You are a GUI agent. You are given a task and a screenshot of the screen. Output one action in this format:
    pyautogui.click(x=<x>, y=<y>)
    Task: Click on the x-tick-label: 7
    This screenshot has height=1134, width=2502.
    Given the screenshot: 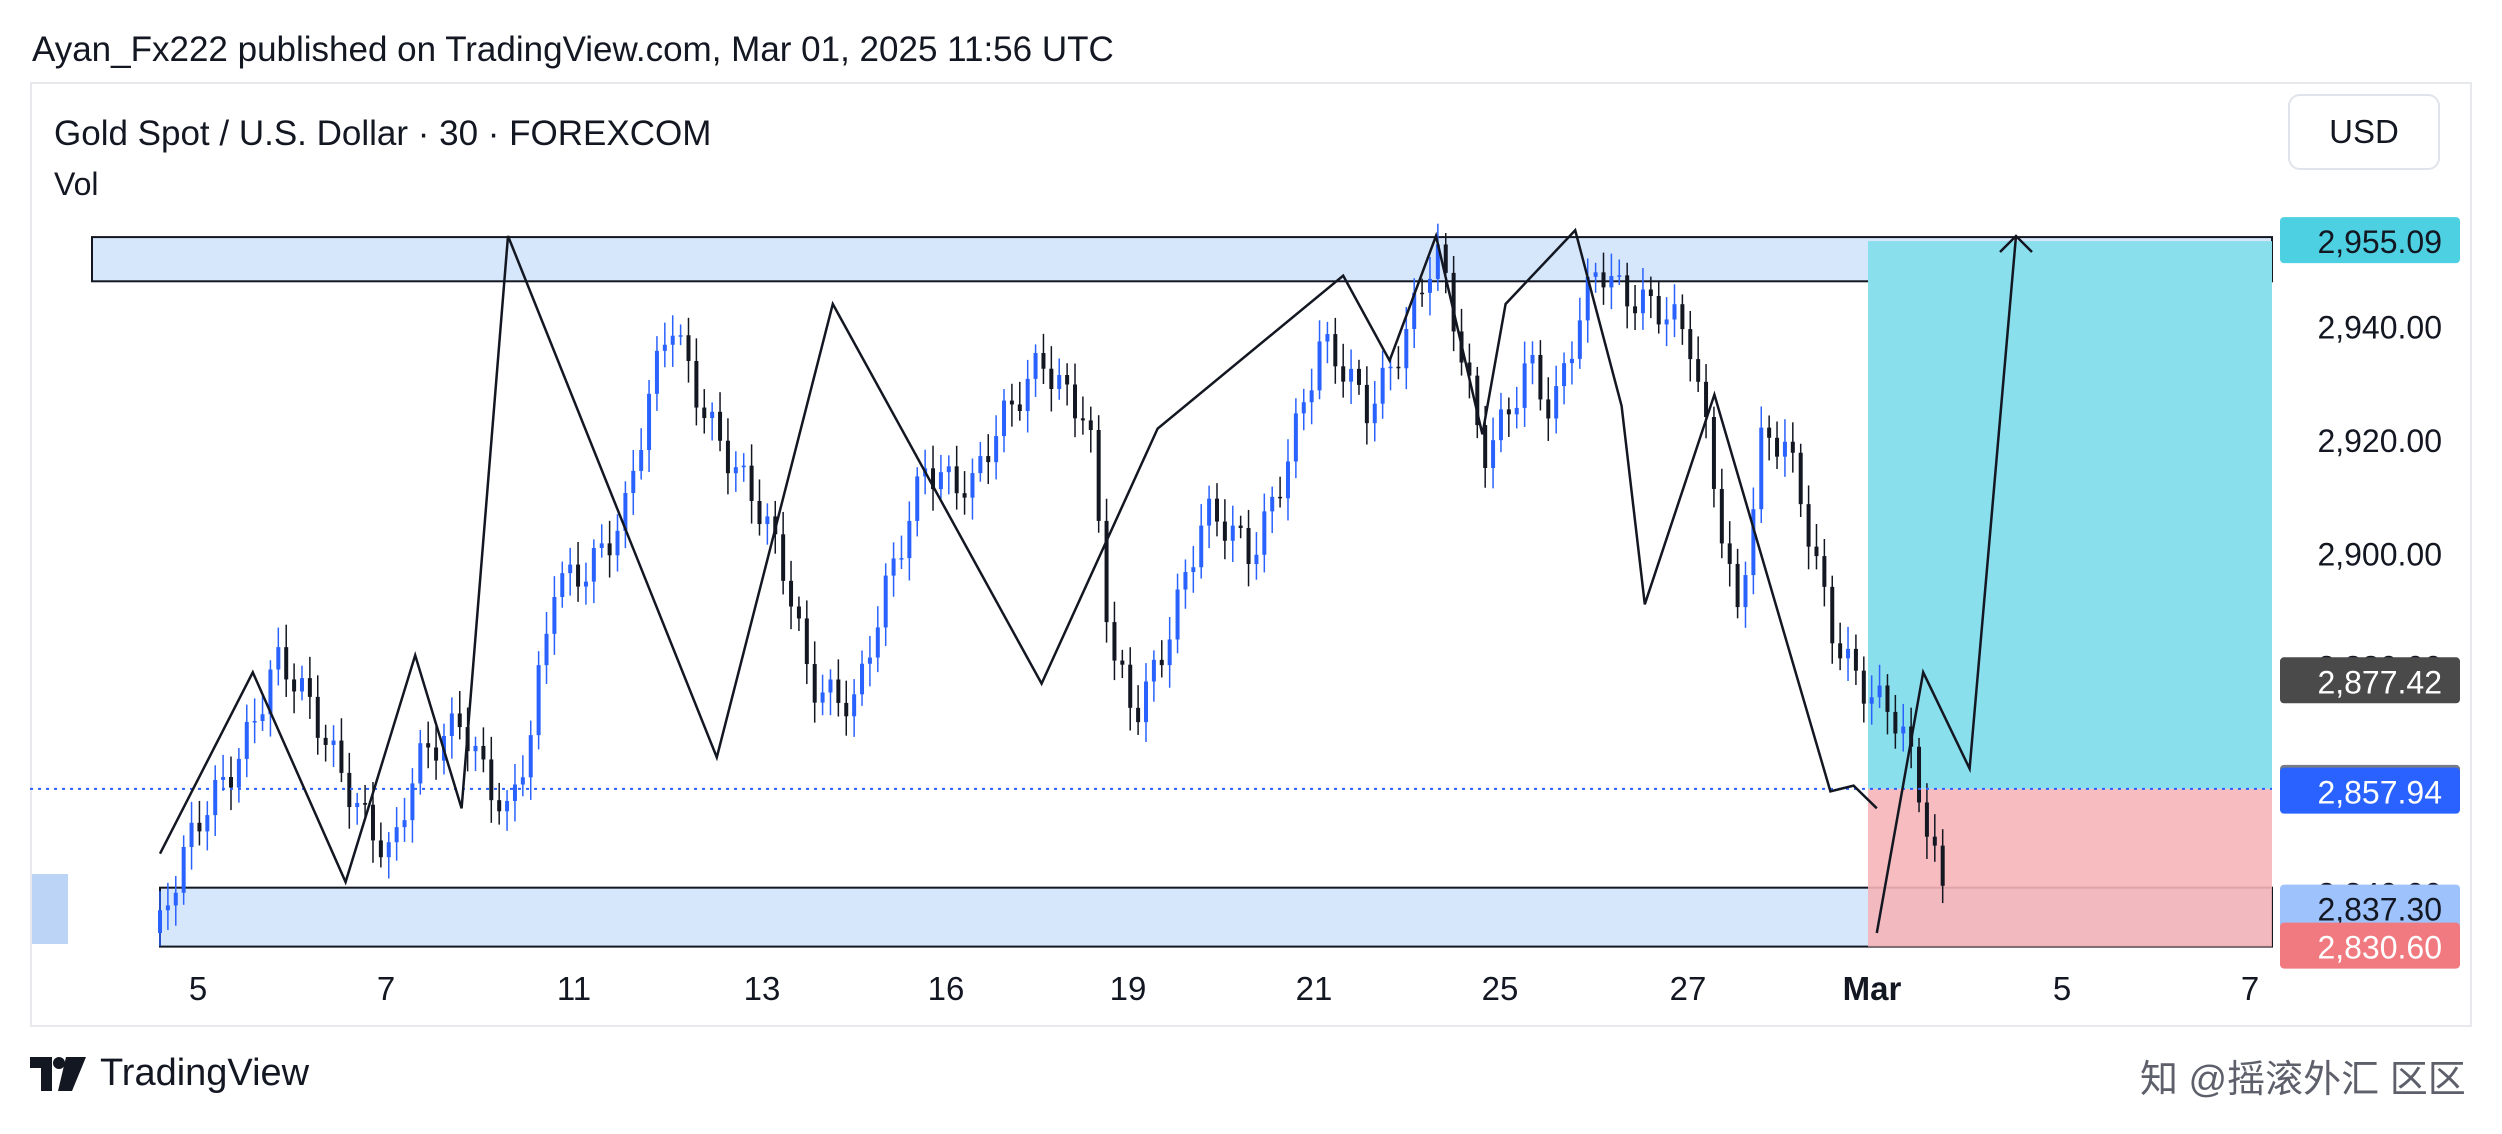 What is the action you would take?
    pyautogui.click(x=2250, y=988)
    